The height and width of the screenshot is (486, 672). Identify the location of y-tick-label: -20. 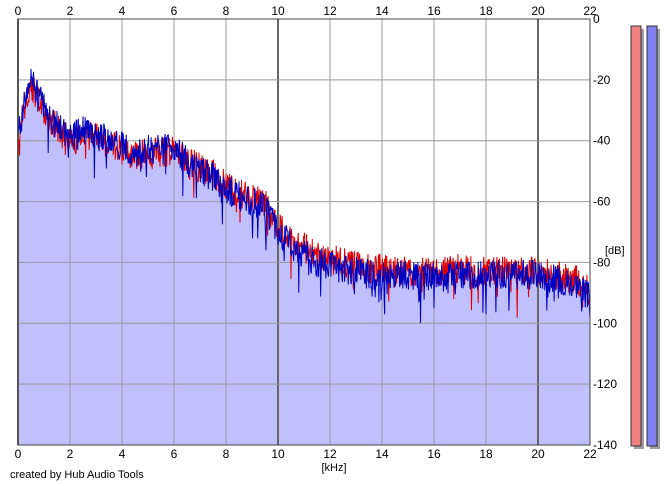
(602, 80).